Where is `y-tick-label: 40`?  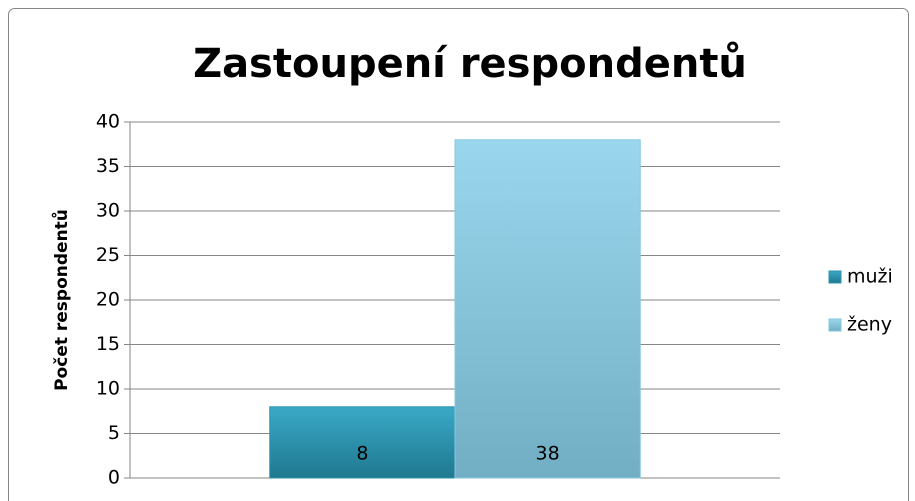 y-tick-label: 40 is located at coordinates (108, 122).